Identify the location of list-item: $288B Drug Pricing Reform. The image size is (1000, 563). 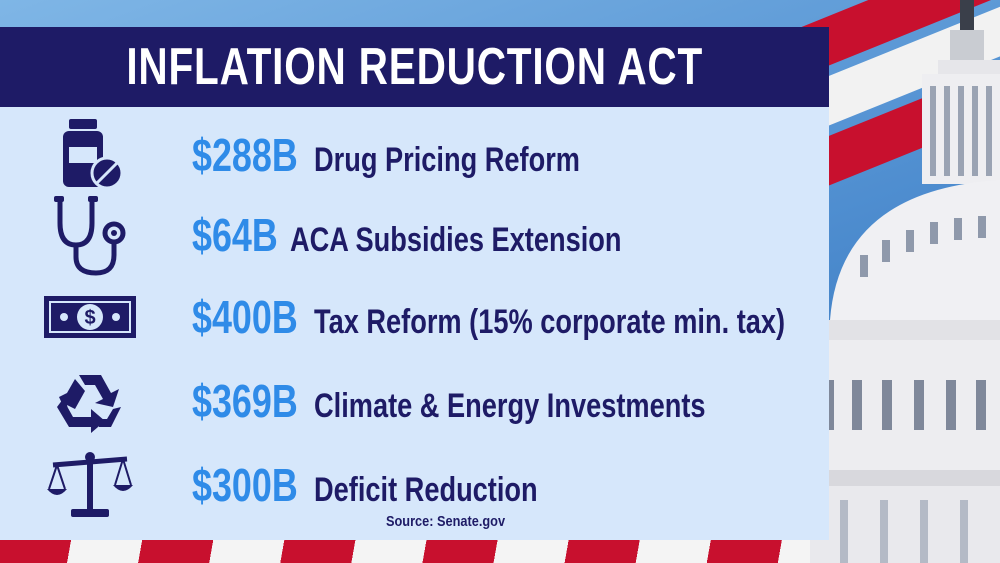
(414, 155).